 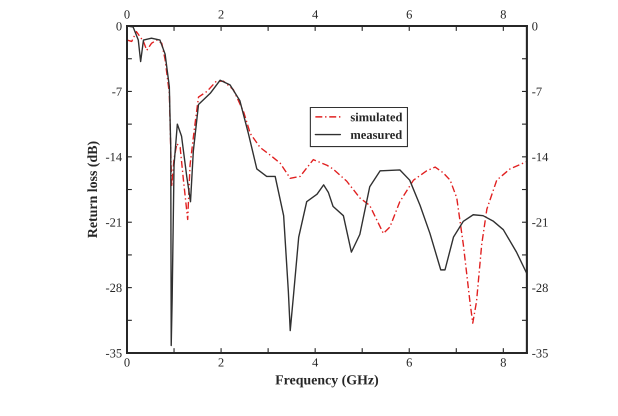 I want to click on y2-tick-label: -7, so click(x=537, y=92).